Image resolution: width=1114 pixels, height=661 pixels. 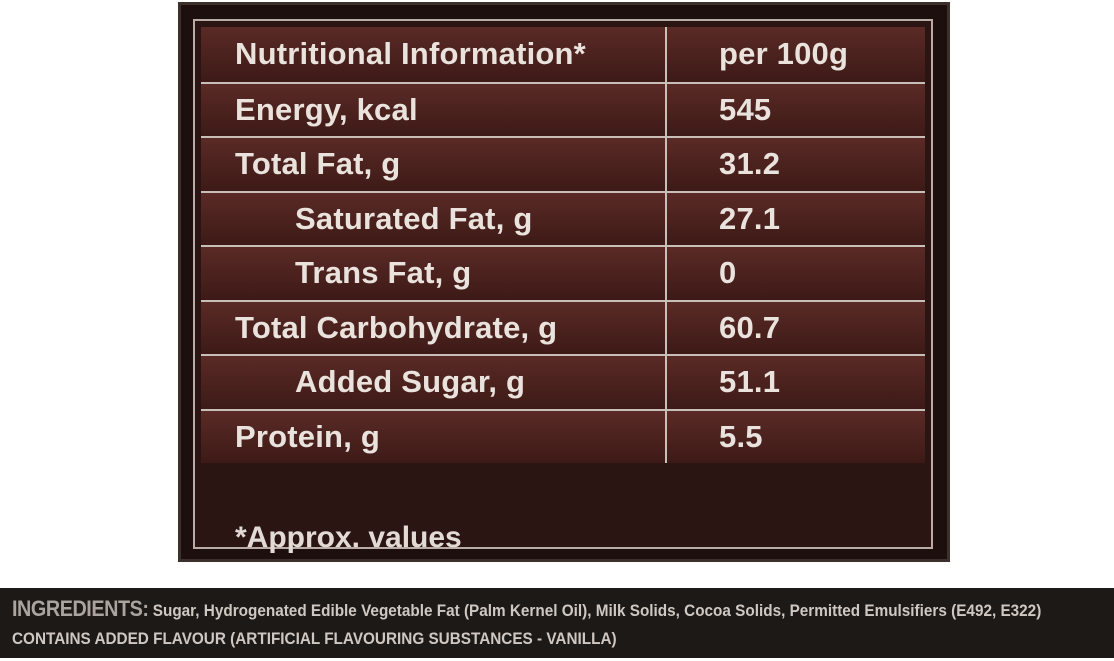 I want to click on row-label: Trans Fat, g, so click(x=433, y=273).